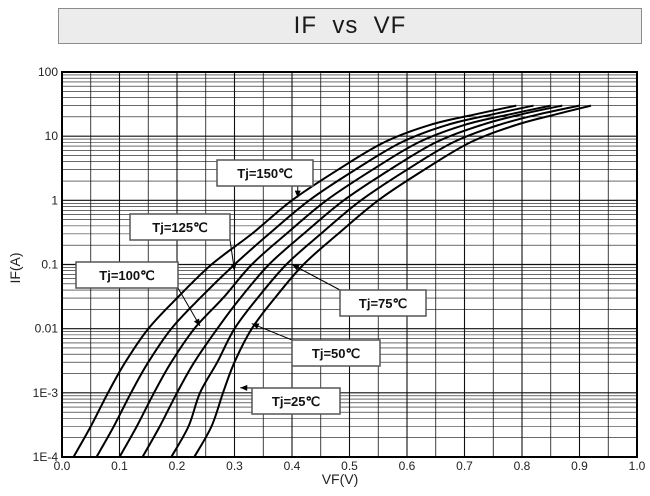 Image resolution: width=650 pixels, height=496 pixels. I want to click on x-tick-label: 1.0, so click(637, 466).